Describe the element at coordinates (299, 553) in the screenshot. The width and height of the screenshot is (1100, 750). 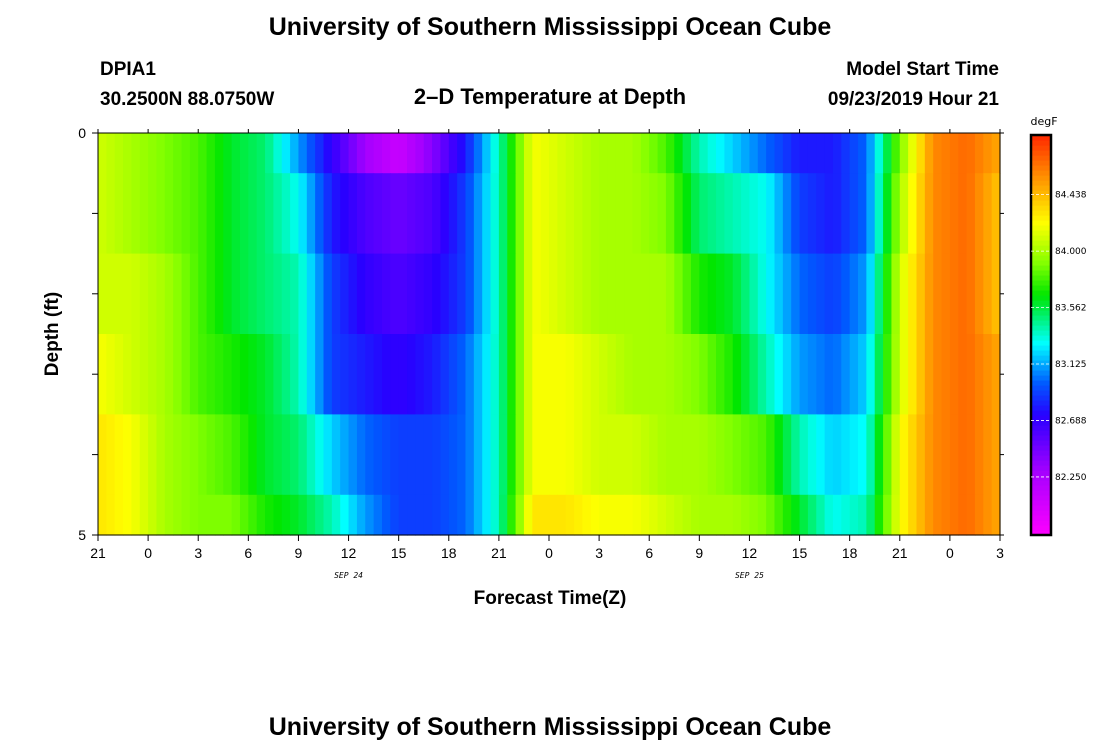
I see `x-tick-label: 9` at that location.